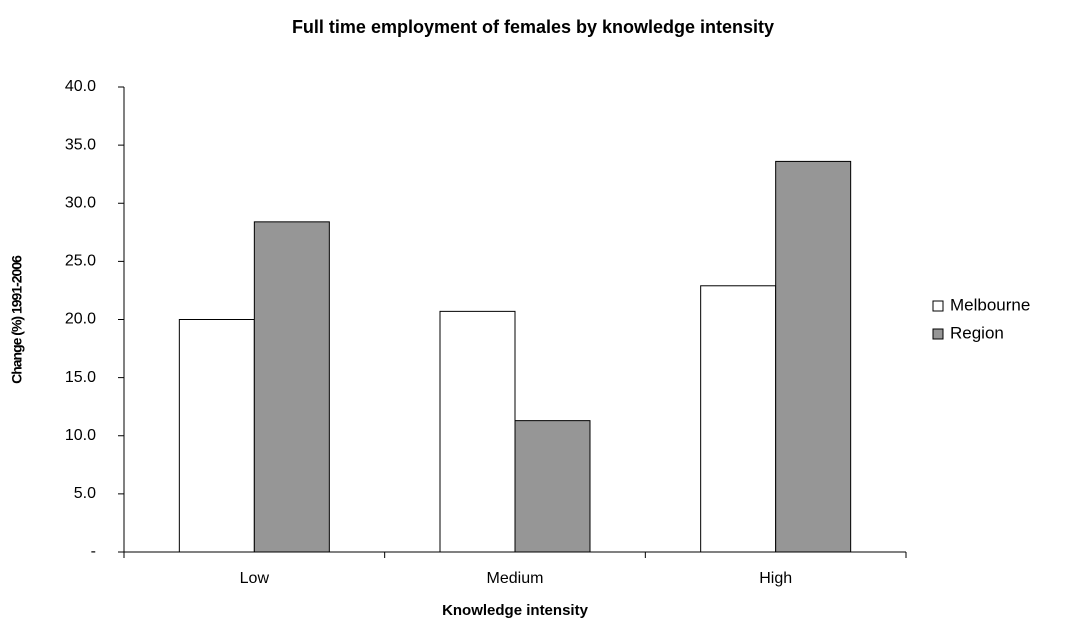 This screenshot has height=623, width=1067. Describe the element at coordinates (775, 578) in the screenshot. I see `x-tick-label: High` at that location.